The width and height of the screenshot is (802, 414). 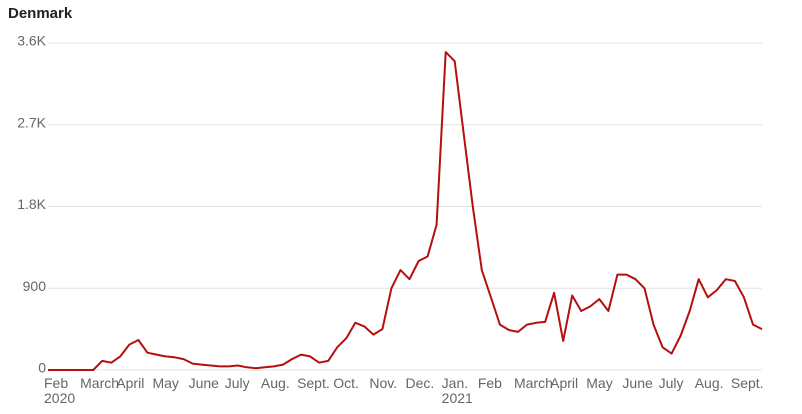 What do you see at coordinates (383, 383) in the screenshot?
I see `x-tick-label: Nov.` at bounding box center [383, 383].